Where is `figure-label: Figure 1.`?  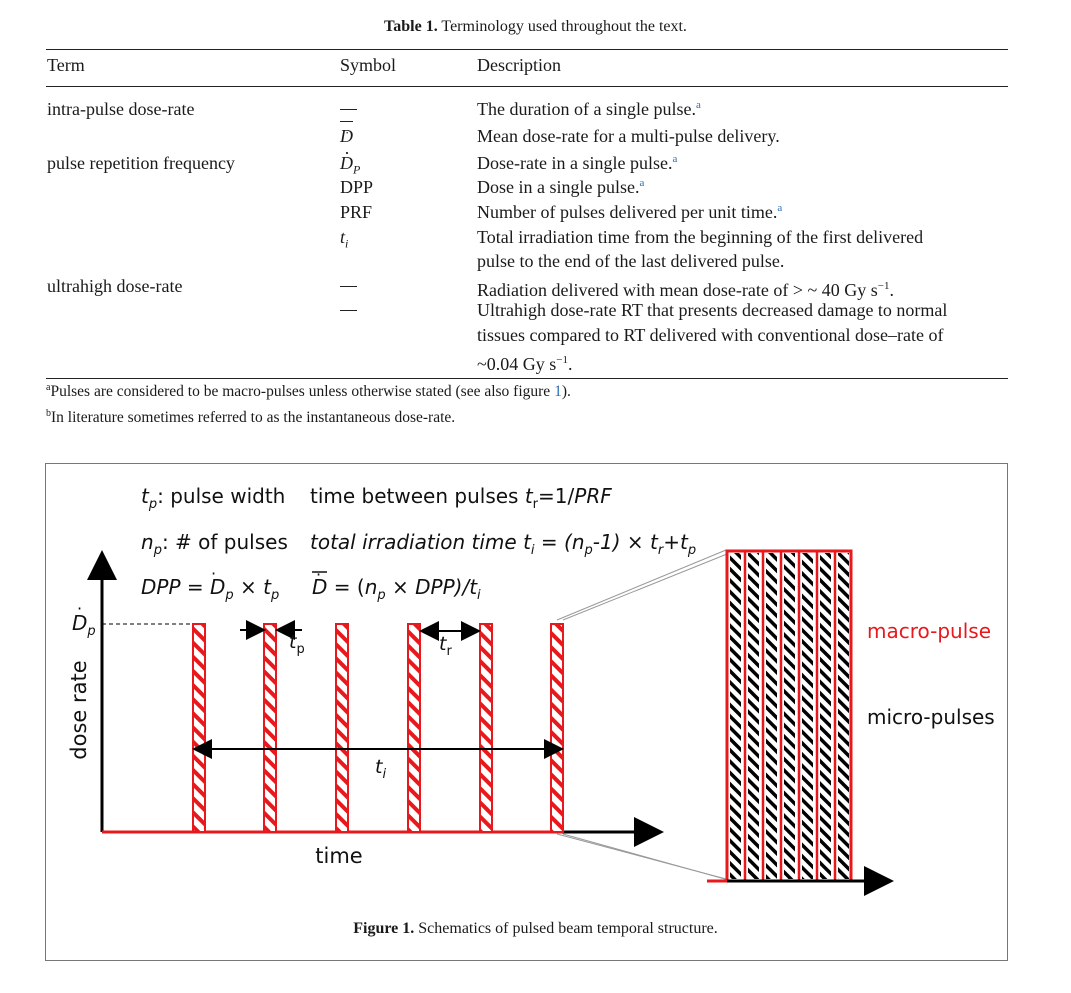 figure-label: Figure 1. is located at coordinates (384, 928).